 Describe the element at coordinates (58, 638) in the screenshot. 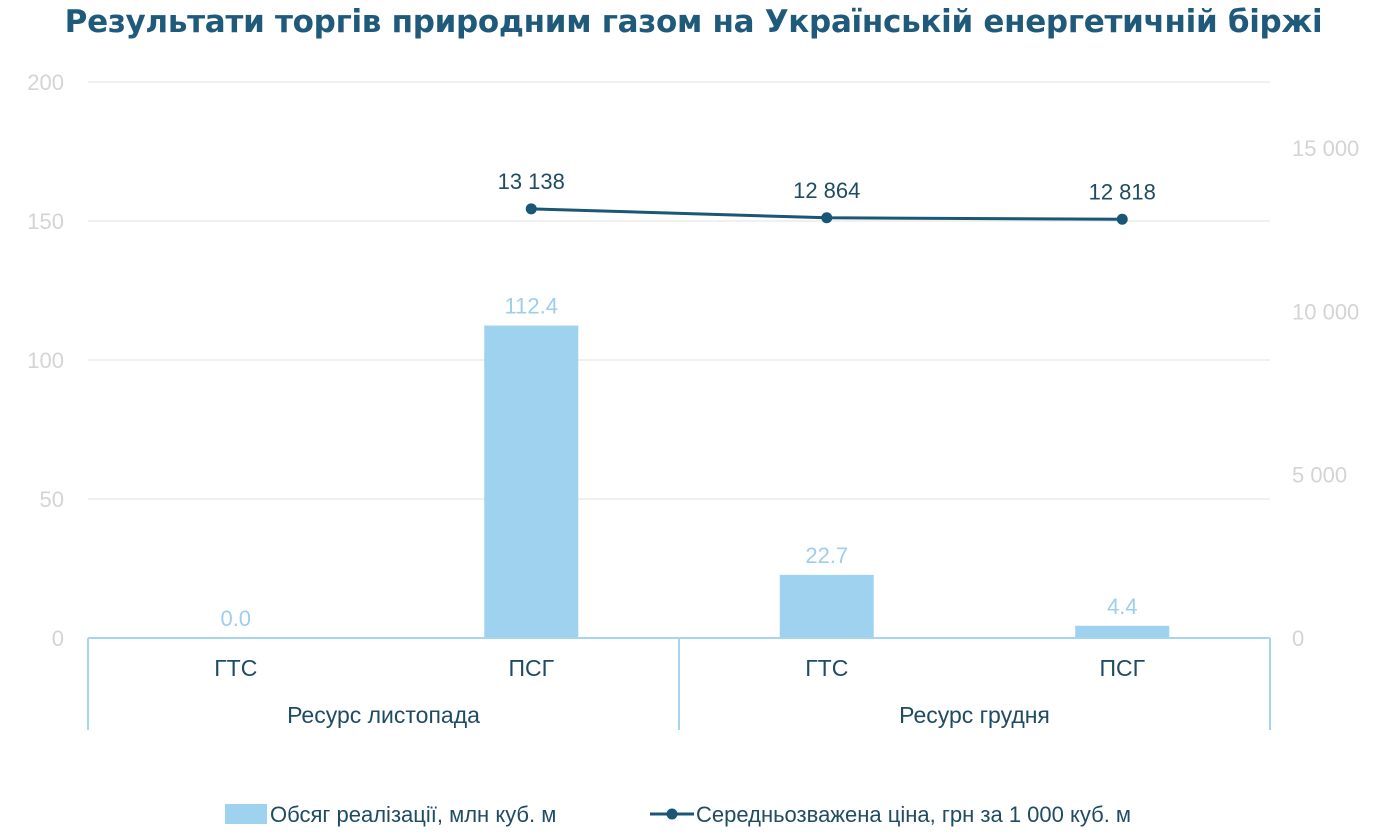

I see `y-left-tick-label: 0` at that location.